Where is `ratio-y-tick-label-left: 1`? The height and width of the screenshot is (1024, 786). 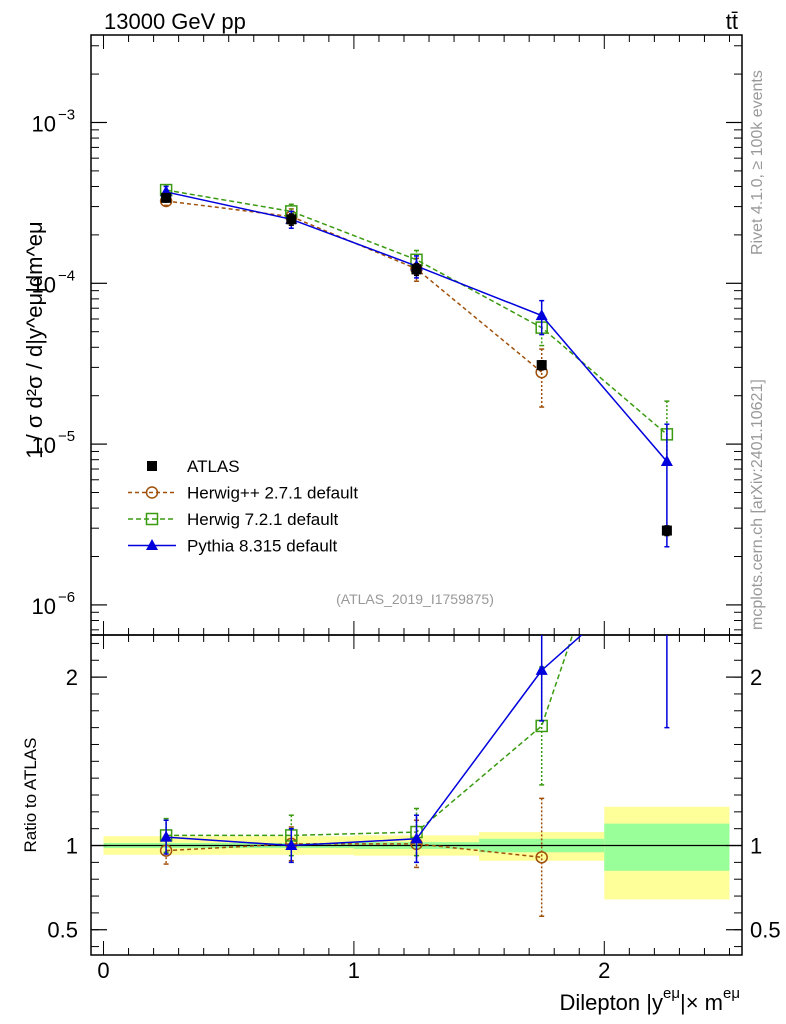
ratio-y-tick-label-left: 1 is located at coordinates (72, 846).